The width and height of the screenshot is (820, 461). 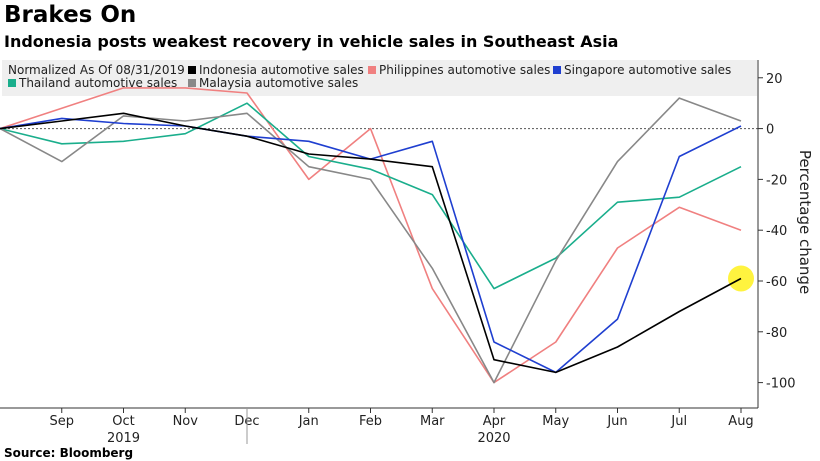 What do you see at coordinates (774, 79) in the screenshot?
I see `y-tick-label: 20` at bounding box center [774, 79].